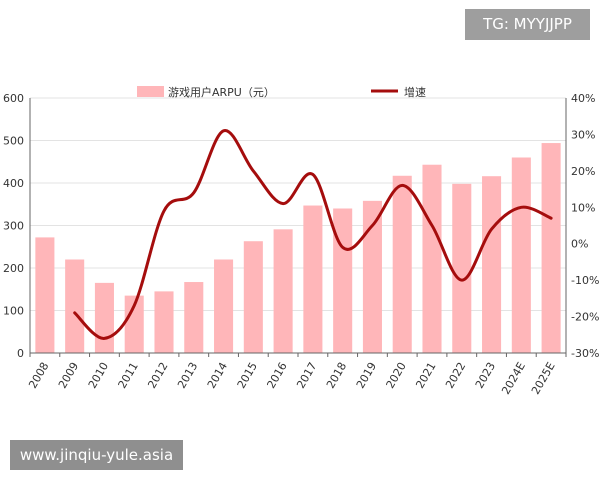 This screenshot has width=600, height=480. What do you see at coordinates (336, 375) in the screenshot?
I see `x-tick-label-2018: 2018` at bounding box center [336, 375].